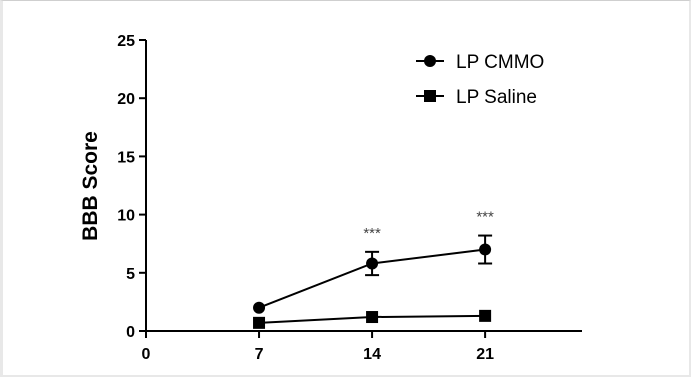 This screenshot has width=691, height=377. Describe the element at coordinates (500, 62) in the screenshot. I see `legend-label: LP CMMO` at that location.